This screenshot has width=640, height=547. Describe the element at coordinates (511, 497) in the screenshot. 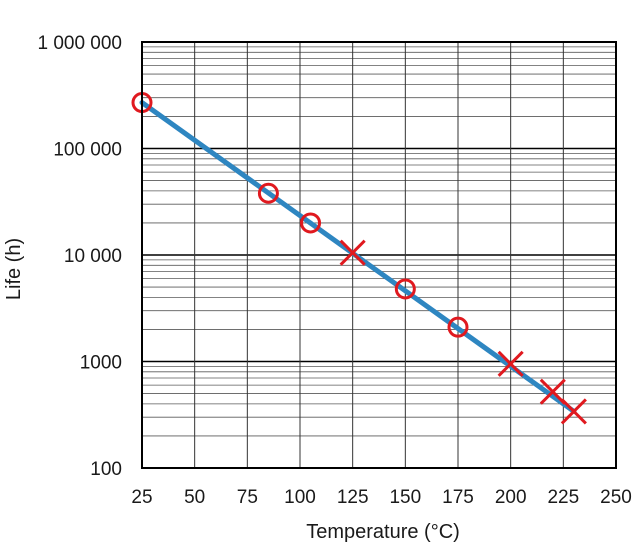

I see `x-tick-label: 200` at that location.